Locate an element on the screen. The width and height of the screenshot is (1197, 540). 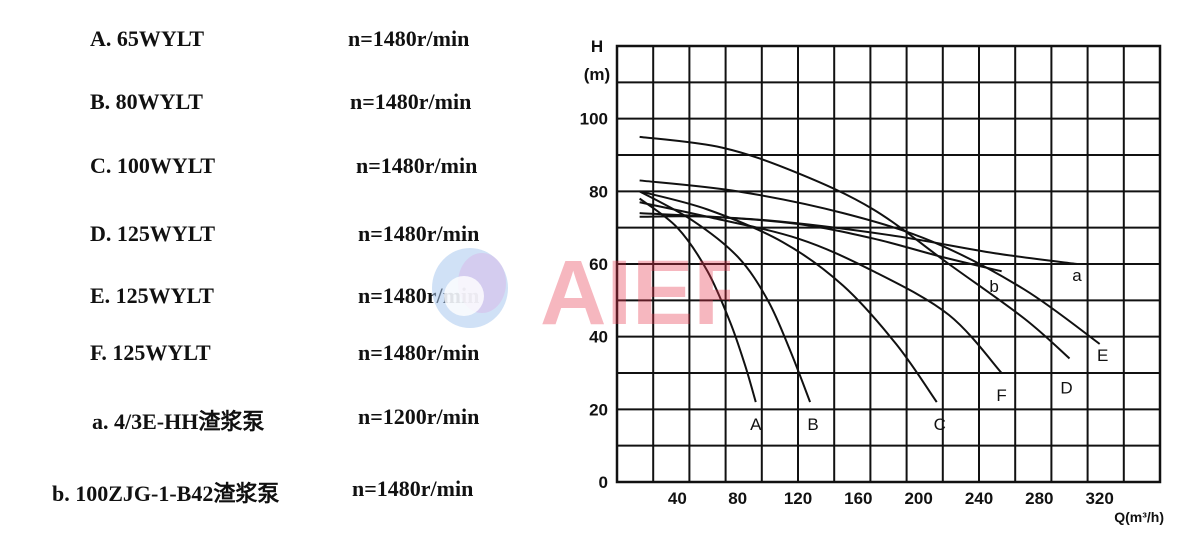
x-tick-label: 160 is located at coordinates (858, 498).